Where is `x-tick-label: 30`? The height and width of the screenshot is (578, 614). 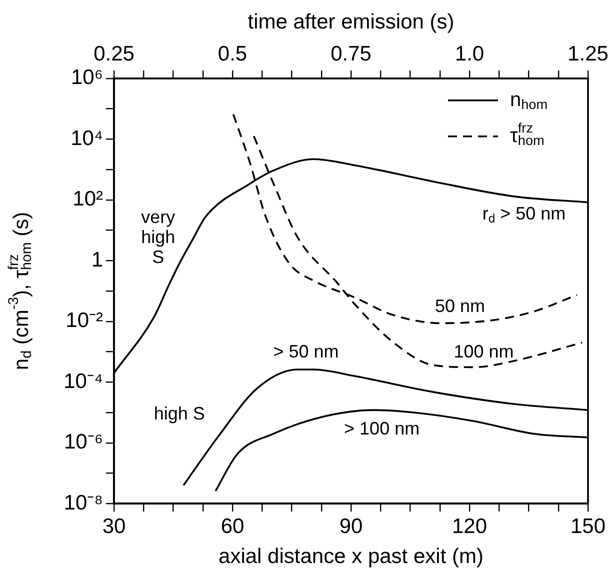
x-tick-label: 30 is located at coordinates (114, 526).